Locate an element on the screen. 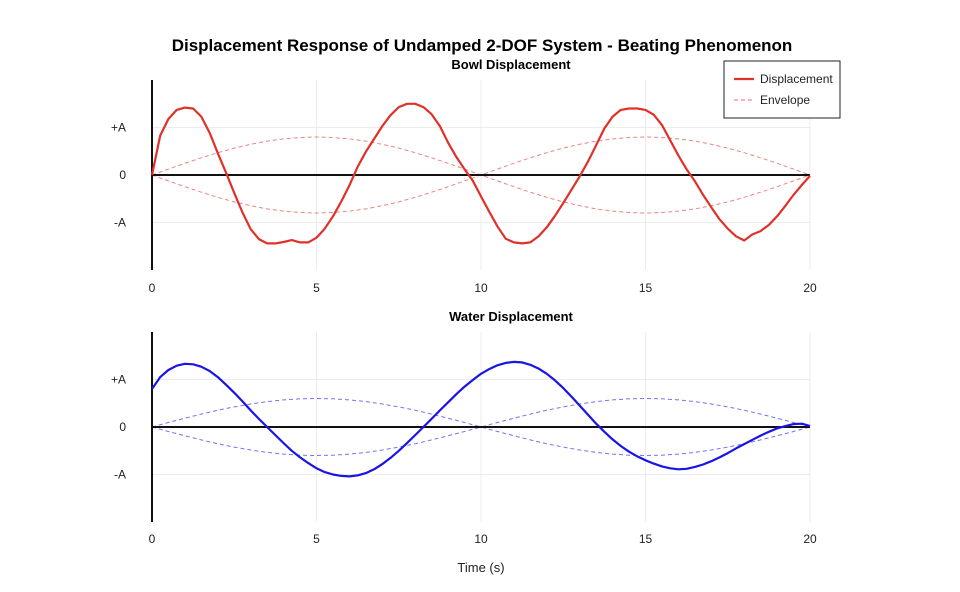 This screenshot has width=960, height=592. subplot-title: Bowl Displacement is located at coordinates (511, 64).